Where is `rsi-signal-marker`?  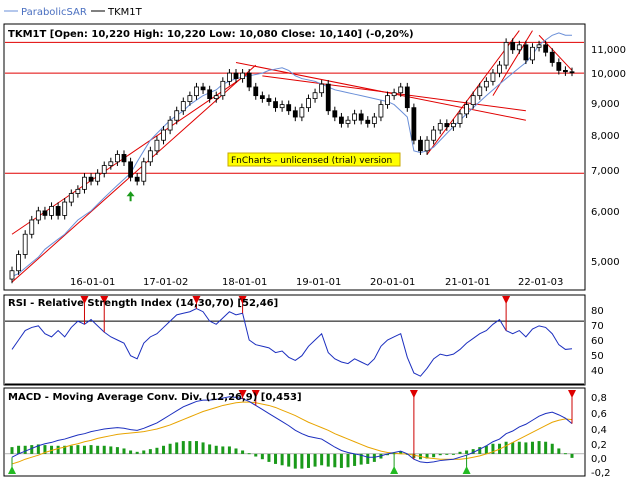 rsi-signal-marker is located at coordinates (196, 300).